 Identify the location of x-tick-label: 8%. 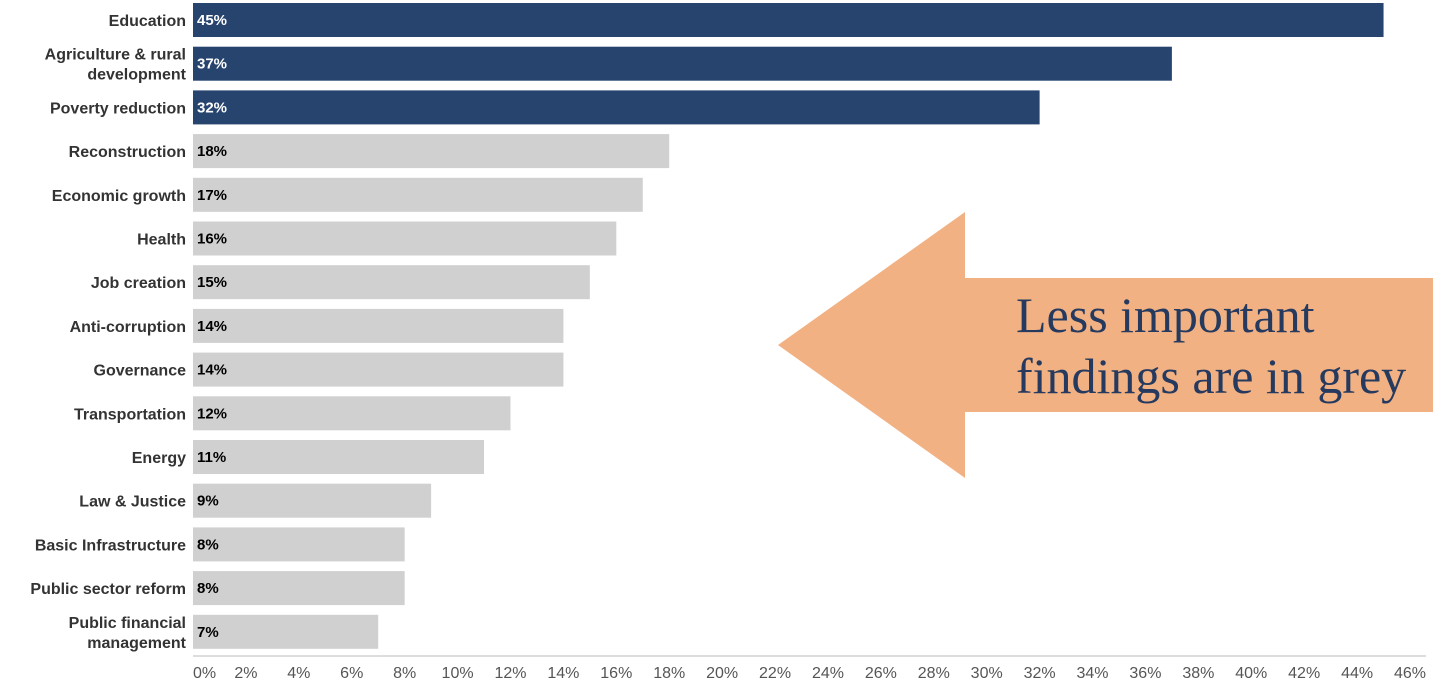
(404, 673).